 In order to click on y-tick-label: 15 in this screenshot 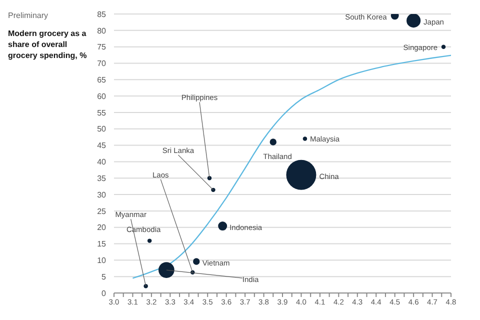, I will do `click(102, 244)`.